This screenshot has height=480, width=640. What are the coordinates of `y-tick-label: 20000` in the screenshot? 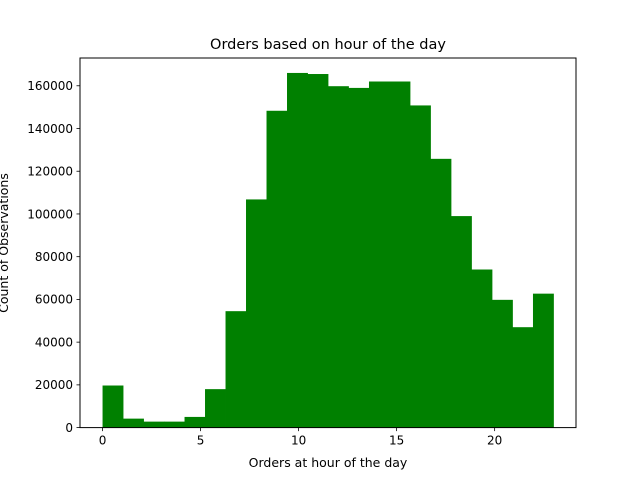 It's located at (54, 385).